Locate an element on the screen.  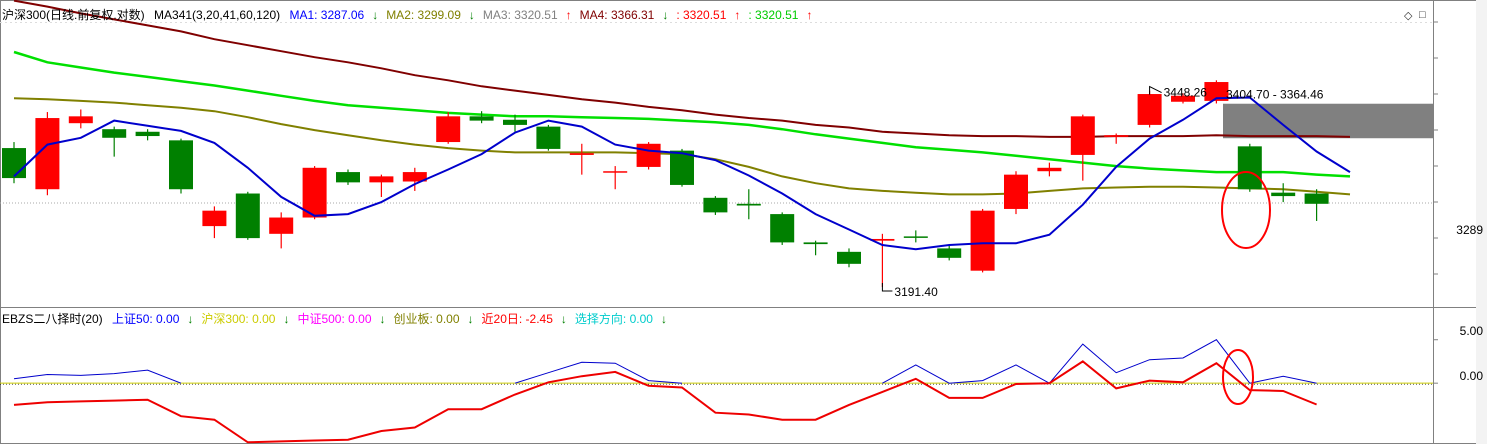
sub-legend-item-3: 创业板: 0.00 is located at coordinates (426, 319).